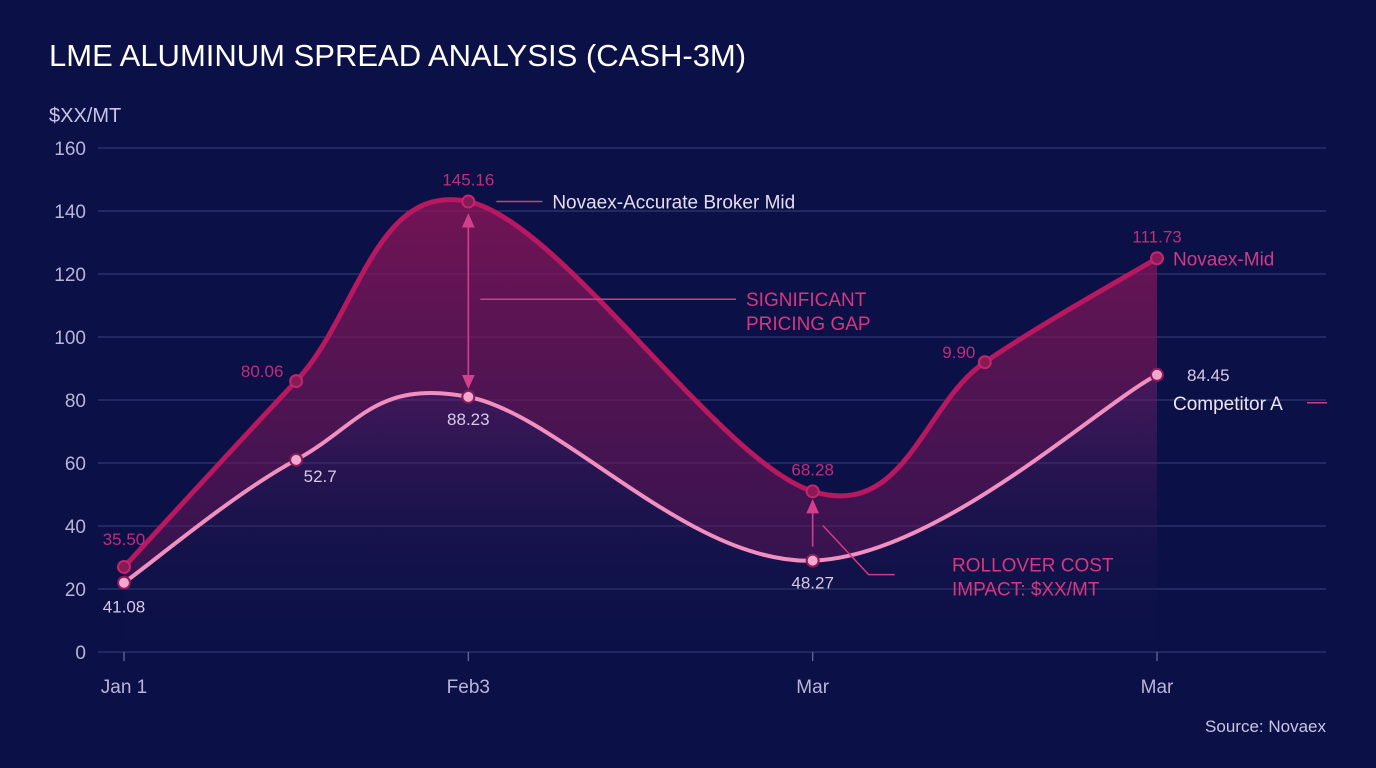 The height and width of the screenshot is (768, 1376). I want to click on data-label-novaex-mid: 111.73, so click(1156, 236).